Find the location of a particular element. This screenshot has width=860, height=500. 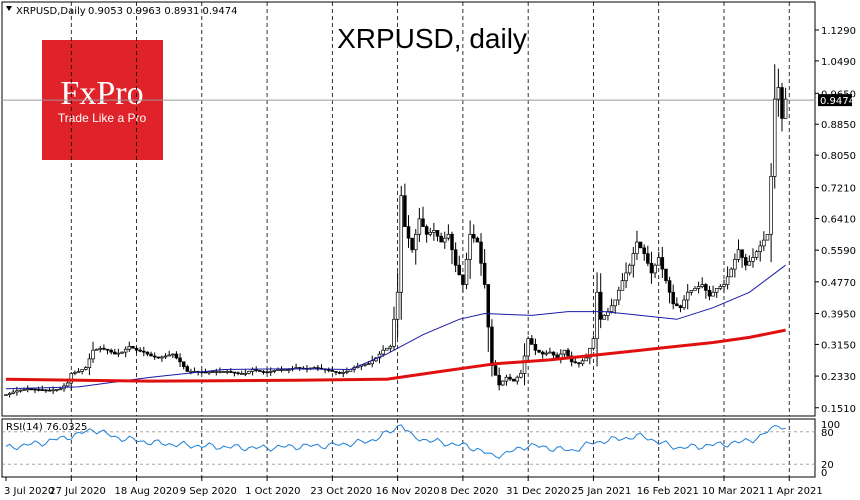

price-tick-label: 0.7210 is located at coordinates (838, 189).